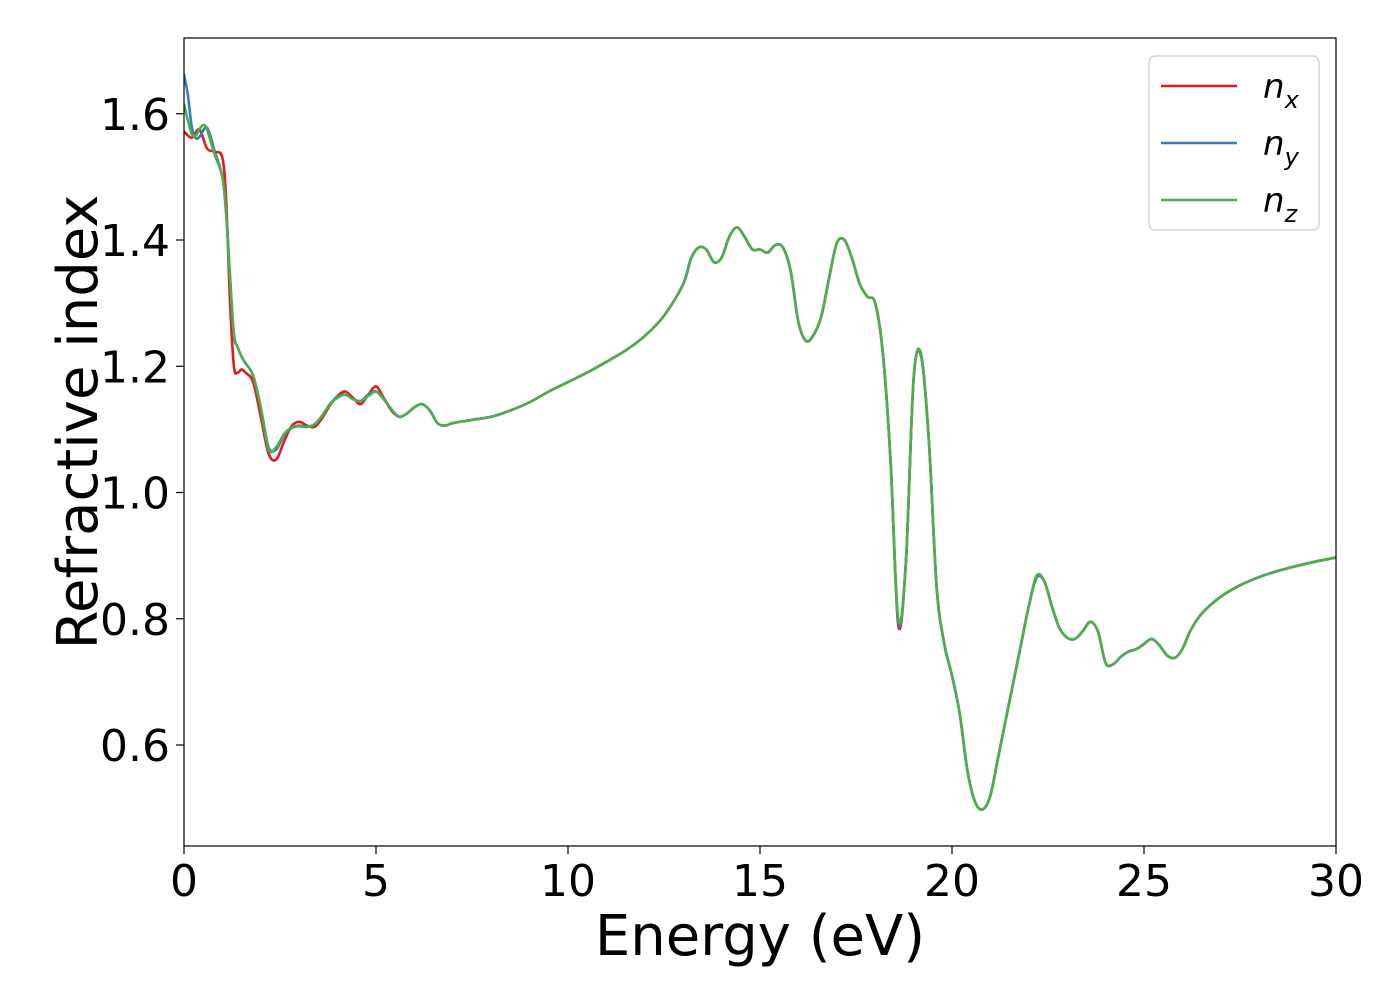 This screenshot has width=1400, height=1005. I want to click on legend-label-y: ny, so click(1281, 147).